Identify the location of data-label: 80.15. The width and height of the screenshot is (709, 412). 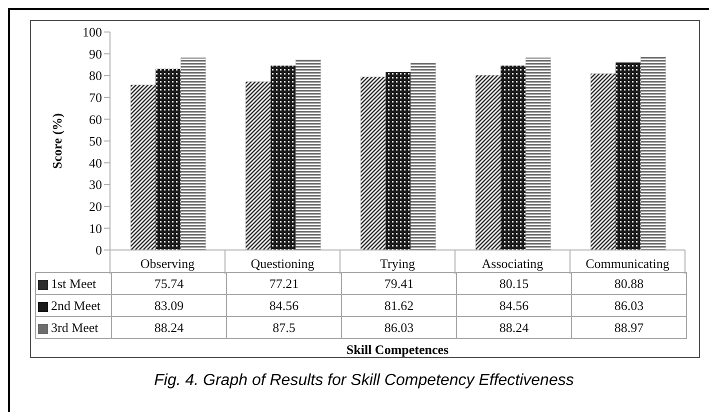
(514, 283).